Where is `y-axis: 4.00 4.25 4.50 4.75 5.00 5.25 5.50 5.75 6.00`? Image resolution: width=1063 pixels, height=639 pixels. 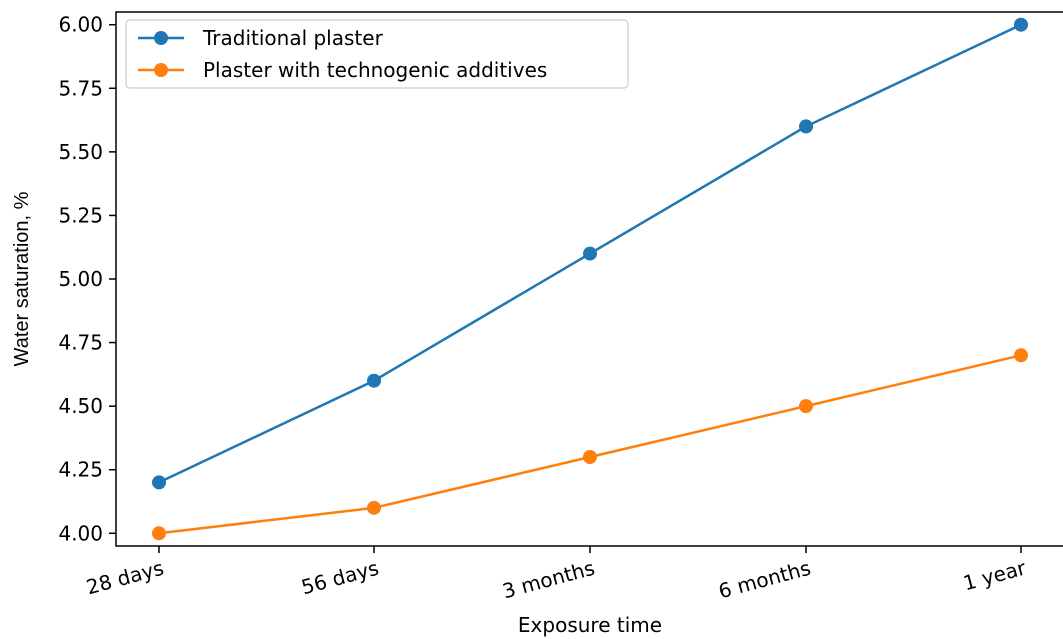
y-axis: 4.00 4.25 4.50 4.75 5.00 5.25 5.50 5.75 6.00 is located at coordinates (87, 279).